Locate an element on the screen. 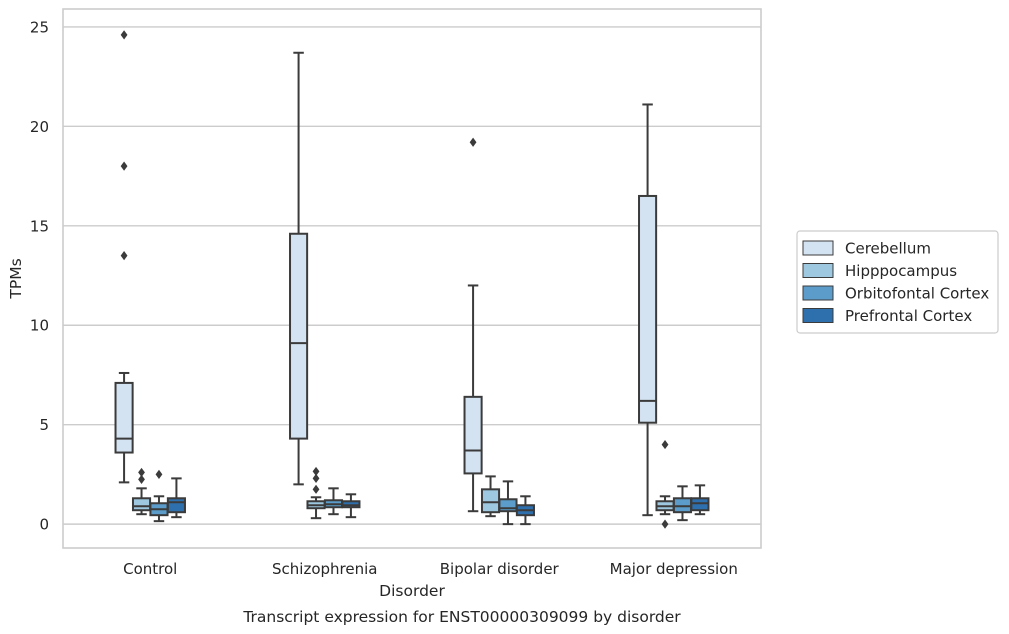  x-tick-label: Control is located at coordinates (150, 569).